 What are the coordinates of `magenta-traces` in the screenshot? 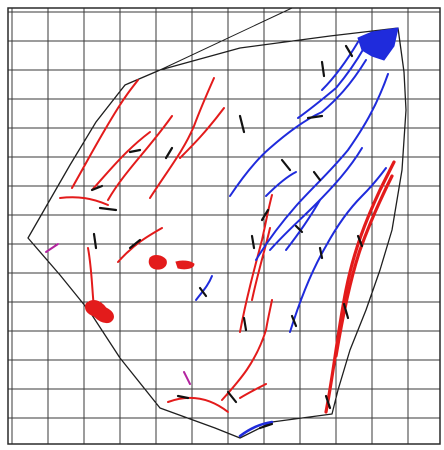 It's located at (118, 314).